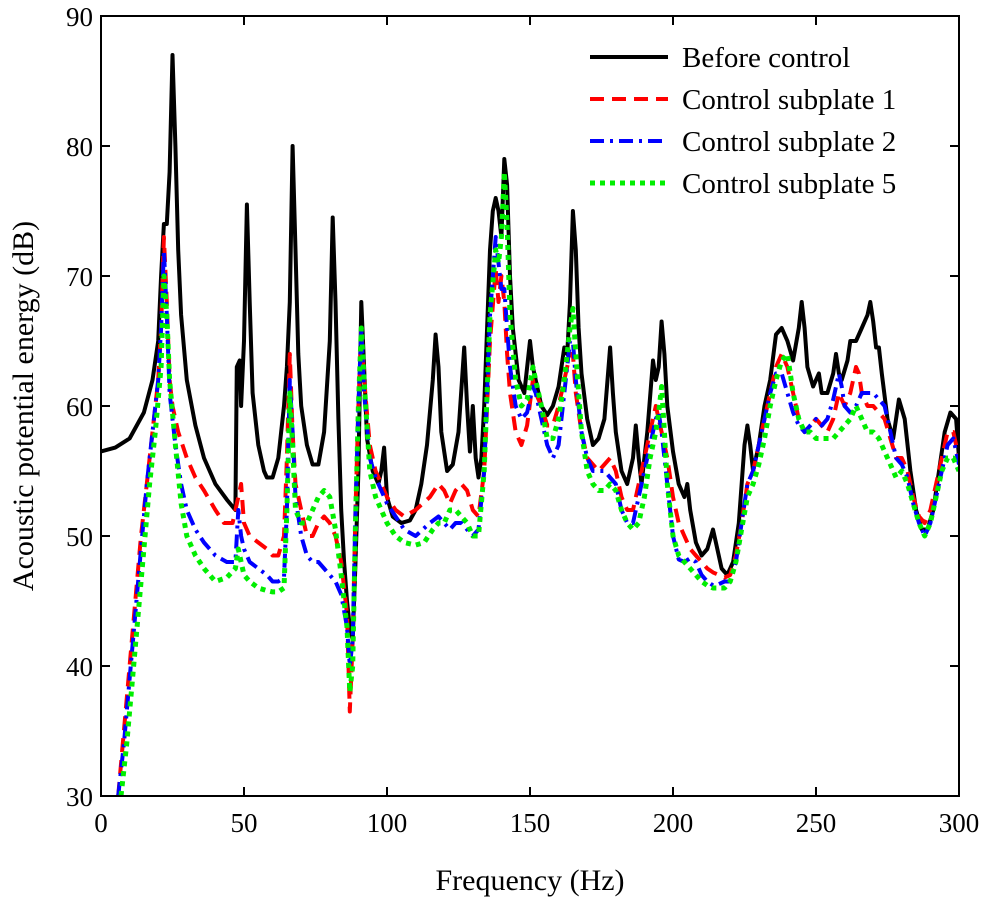  I want to click on y-tick-label: 90, so click(79, 17).